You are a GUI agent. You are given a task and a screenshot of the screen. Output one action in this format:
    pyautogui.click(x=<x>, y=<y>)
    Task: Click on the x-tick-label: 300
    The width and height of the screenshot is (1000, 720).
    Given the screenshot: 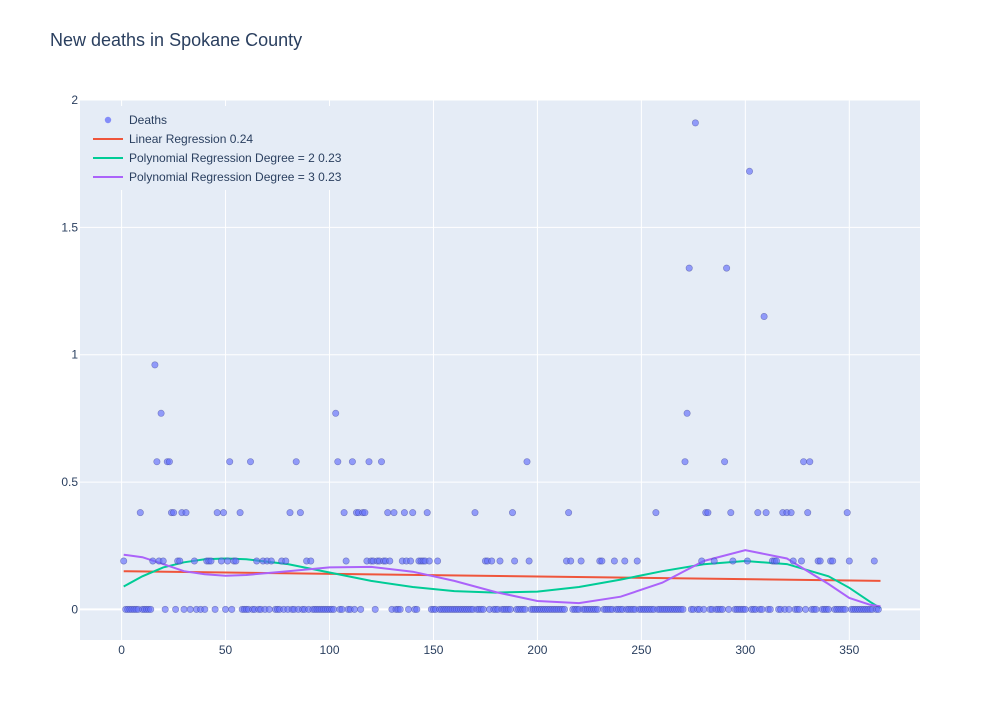 What is the action you would take?
    pyautogui.click(x=745, y=650)
    